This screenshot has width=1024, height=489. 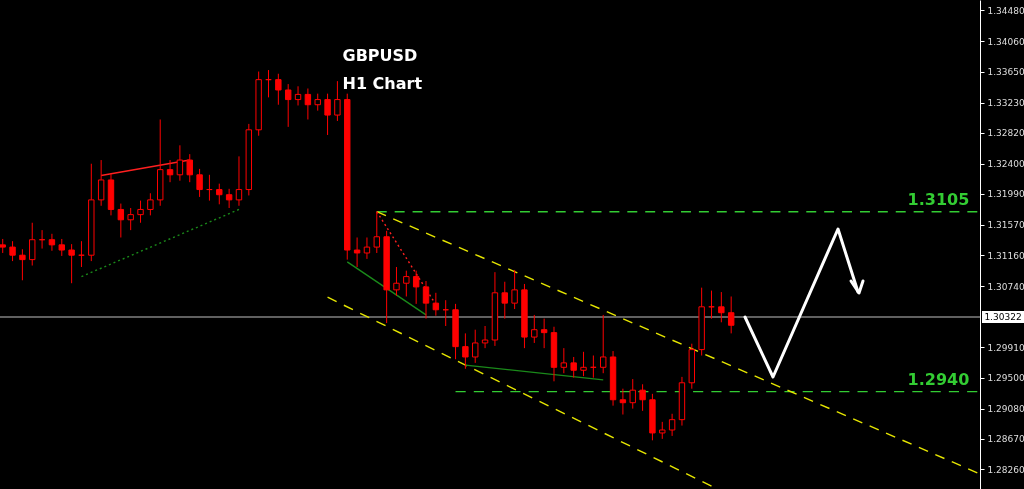 I want to click on y-tick-label: 1.29500, so click(x=1005, y=378).